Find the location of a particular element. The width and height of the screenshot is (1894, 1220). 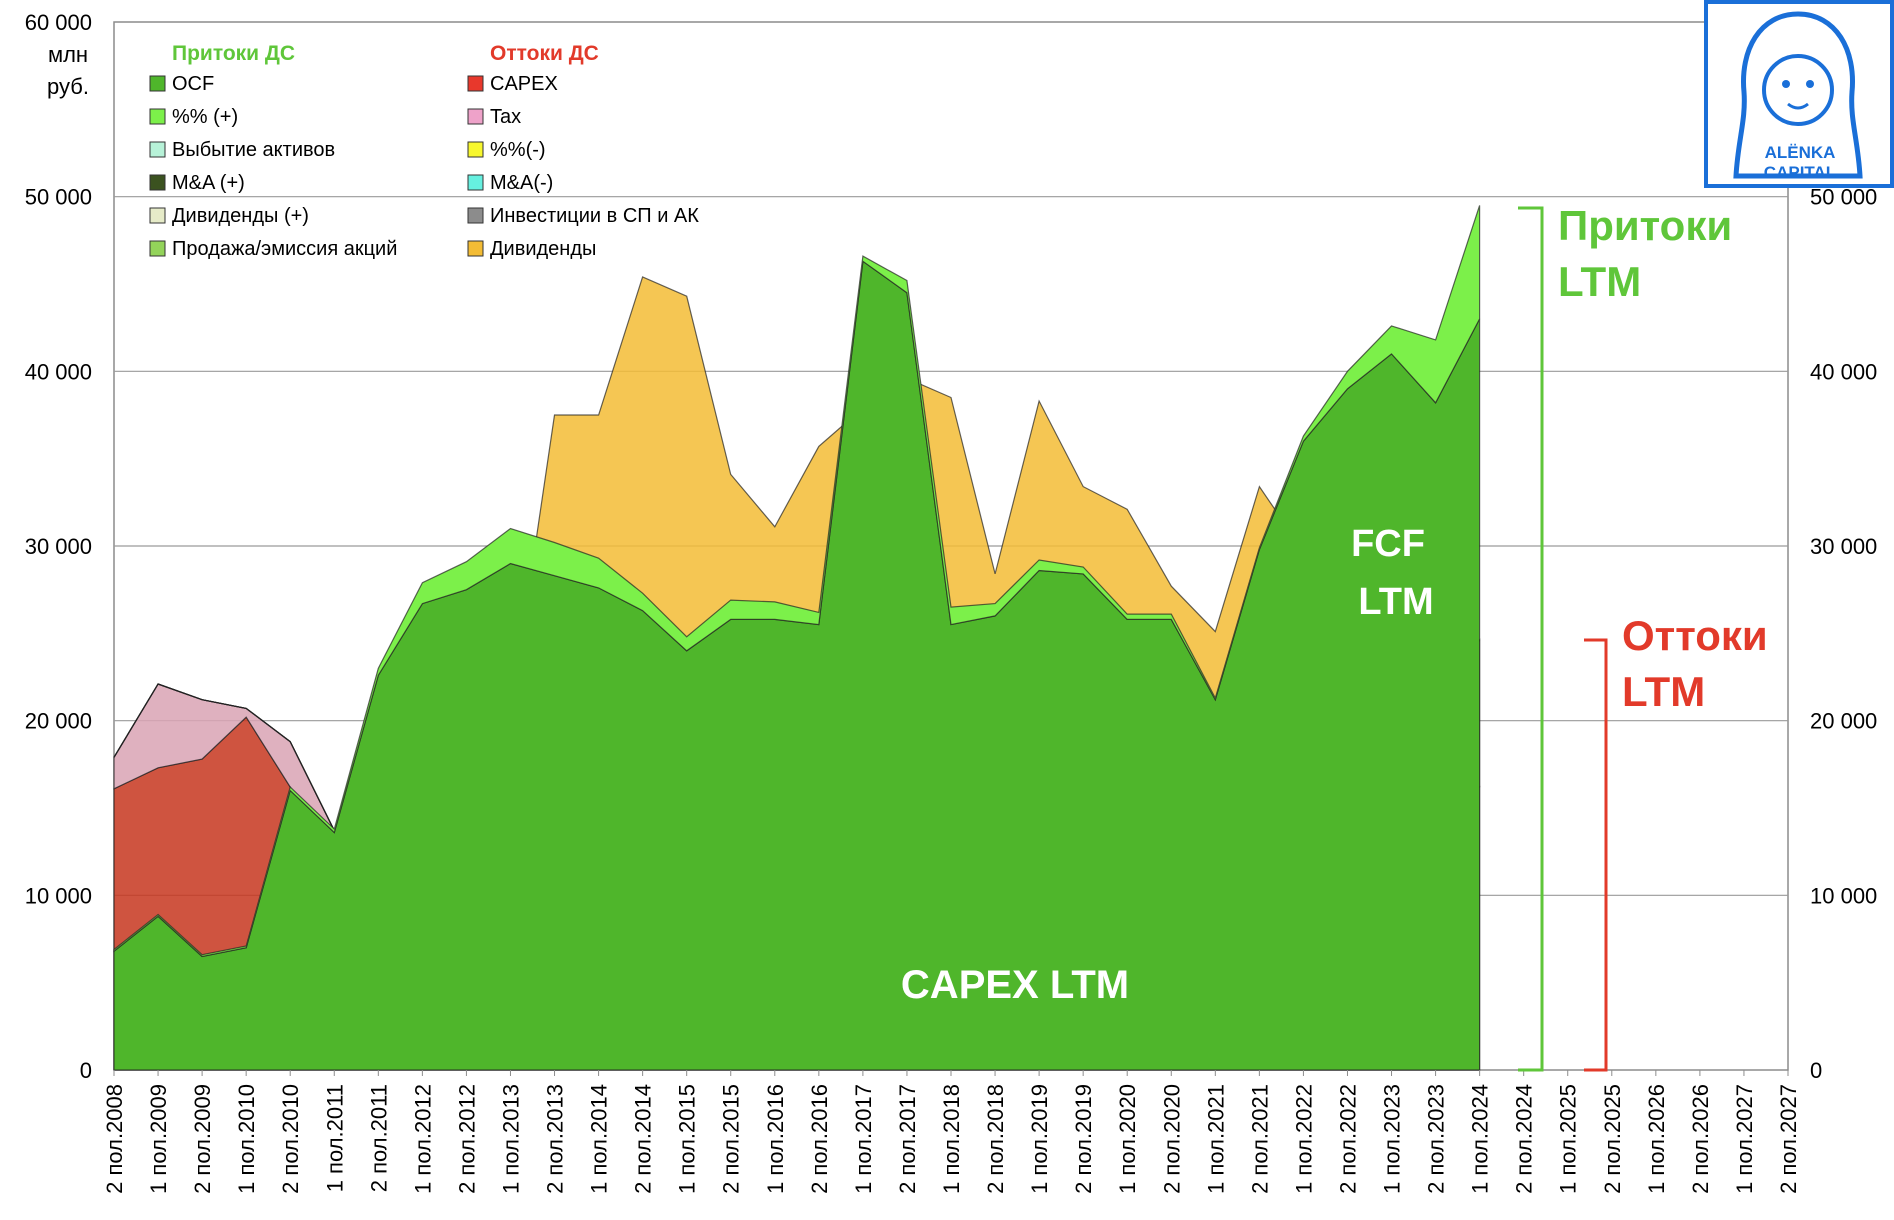

y-tick-label-right: 20 000 is located at coordinates (1843, 721).